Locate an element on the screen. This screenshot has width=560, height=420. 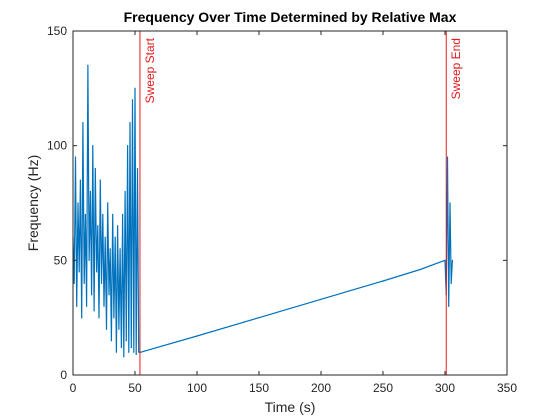
y-tick-label: 100 is located at coordinates (57, 146).